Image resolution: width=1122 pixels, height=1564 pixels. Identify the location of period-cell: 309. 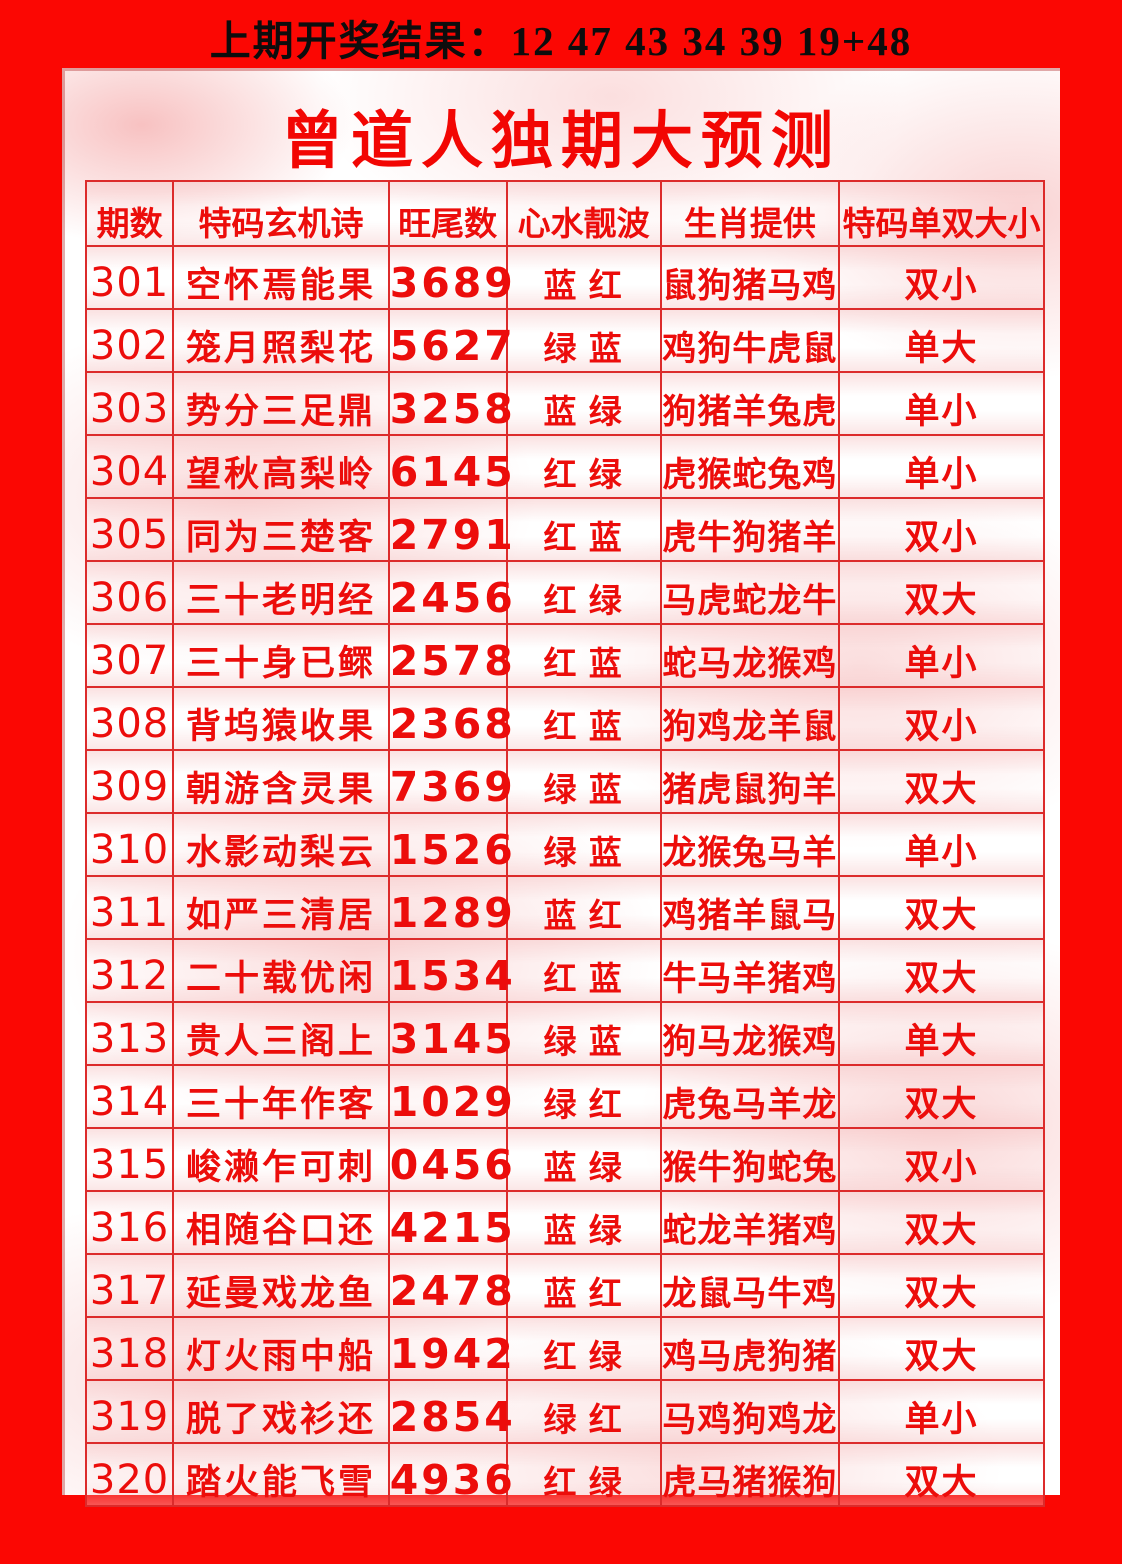
(129, 781).